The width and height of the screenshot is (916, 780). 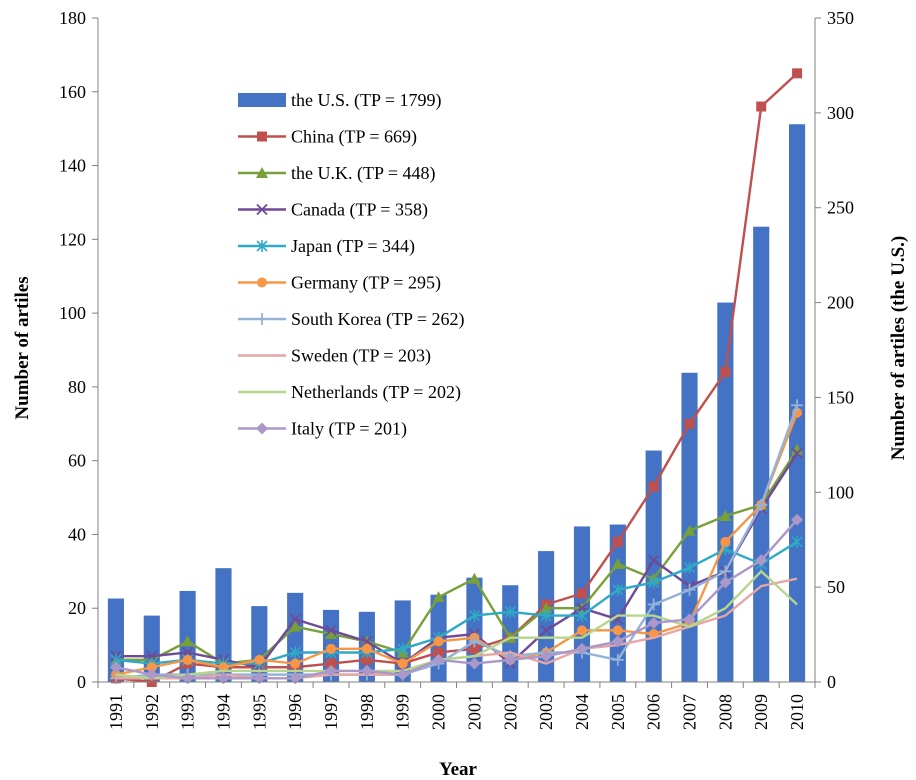 What do you see at coordinates (22, 347) in the screenshot?
I see `y-axis-title: Number of artiles` at bounding box center [22, 347].